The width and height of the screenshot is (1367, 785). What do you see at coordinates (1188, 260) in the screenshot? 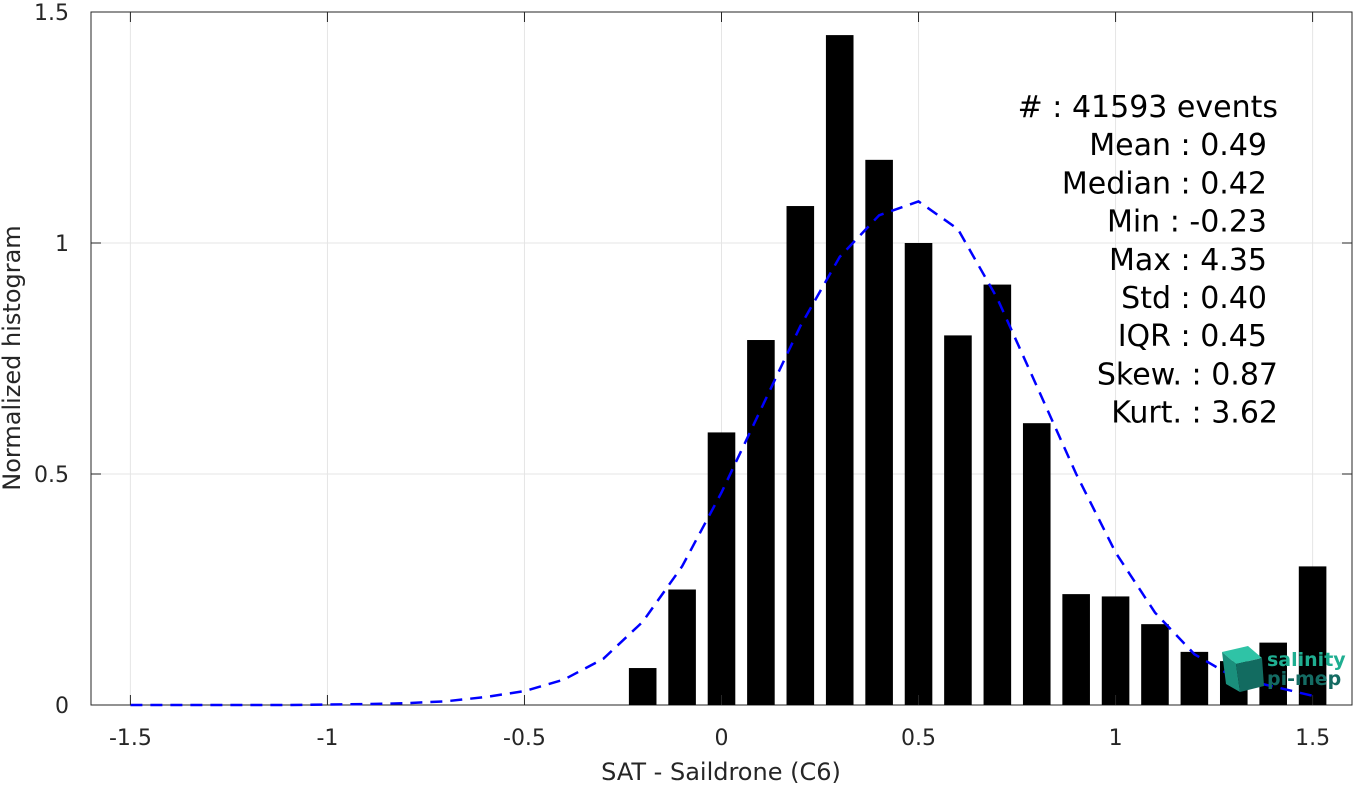
I see `stat-line: Max : 4.35` at bounding box center [1188, 260].